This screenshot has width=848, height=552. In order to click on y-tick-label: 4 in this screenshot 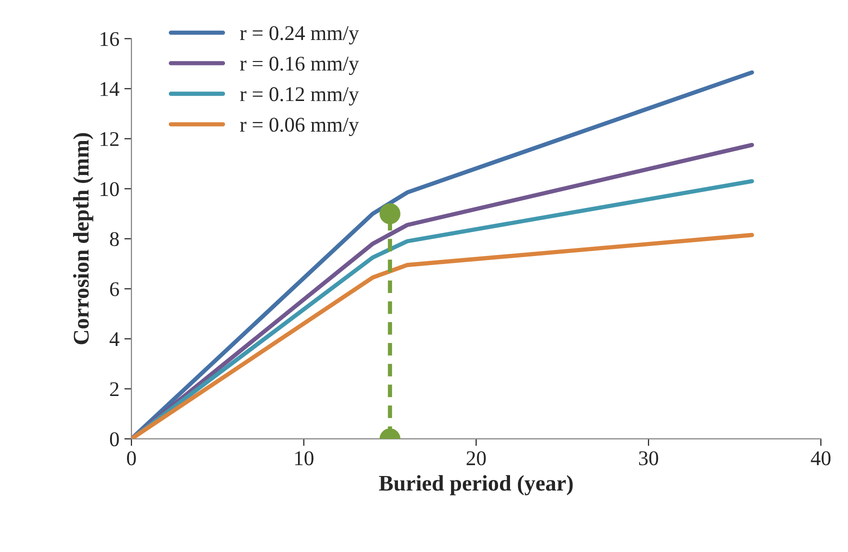, I will do `click(115, 339)`.